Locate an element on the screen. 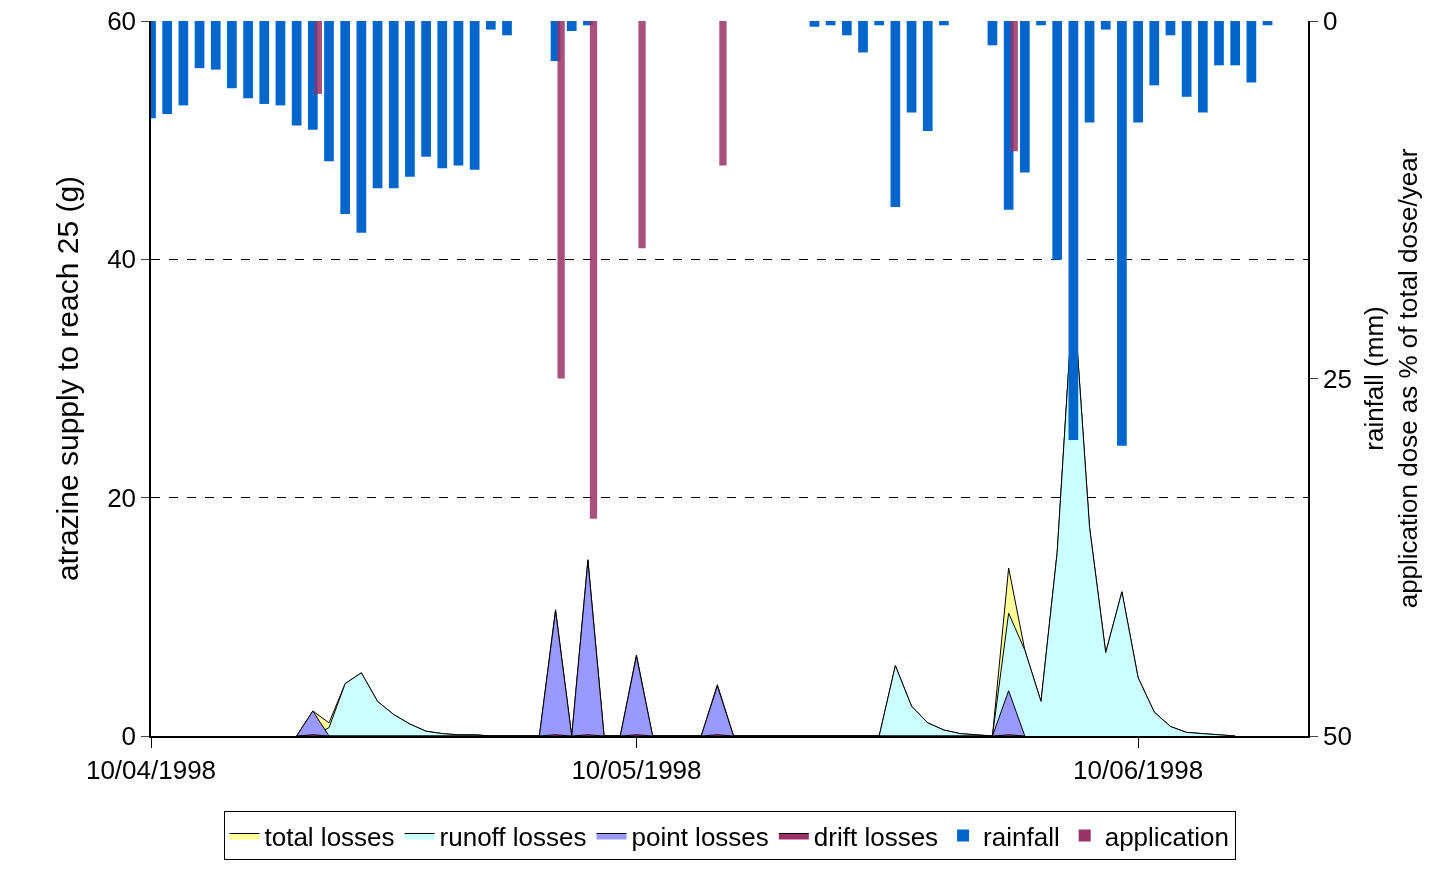 The width and height of the screenshot is (1455, 877). legend-label: total losses is located at coordinates (329, 836).